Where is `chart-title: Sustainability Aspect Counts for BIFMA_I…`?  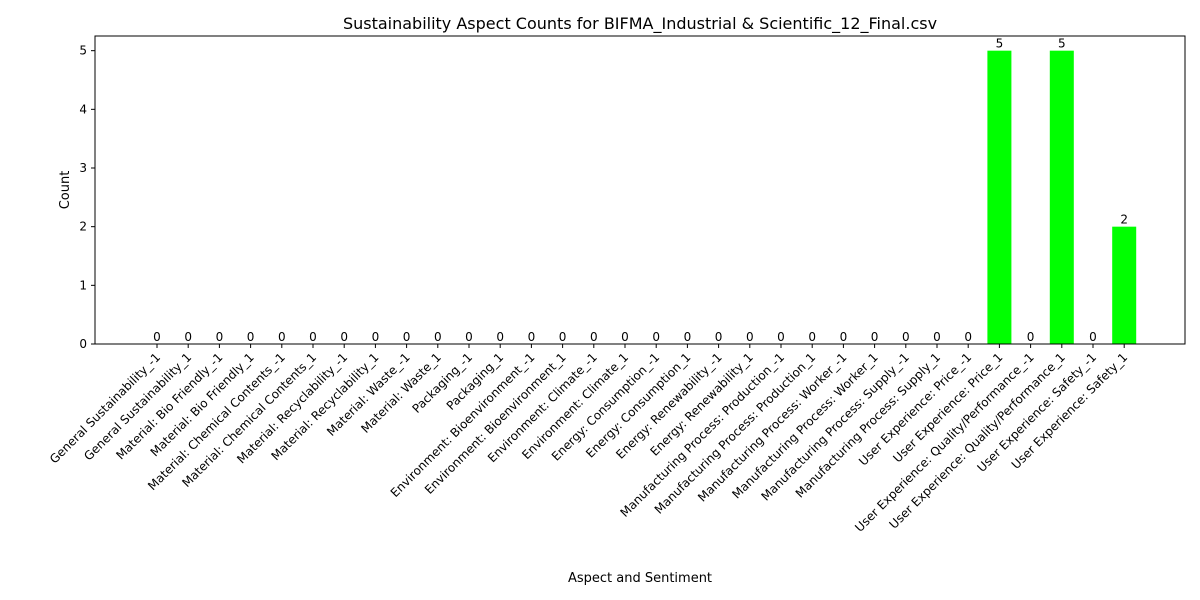 chart-title: Sustainability Aspect Counts for BIFMA_I… is located at coordinates (640, 24).